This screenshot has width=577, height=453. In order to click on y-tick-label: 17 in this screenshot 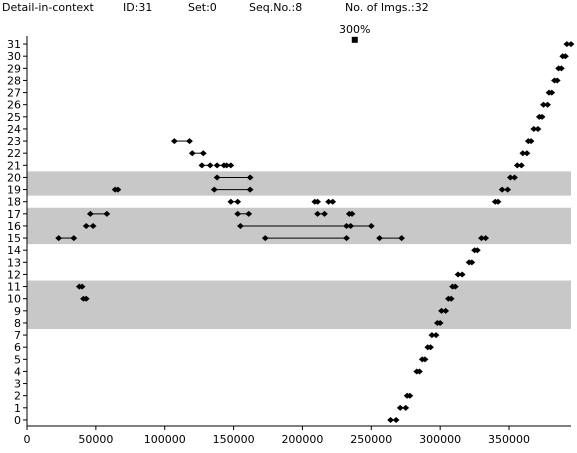, I will do `click(14, 214)`.